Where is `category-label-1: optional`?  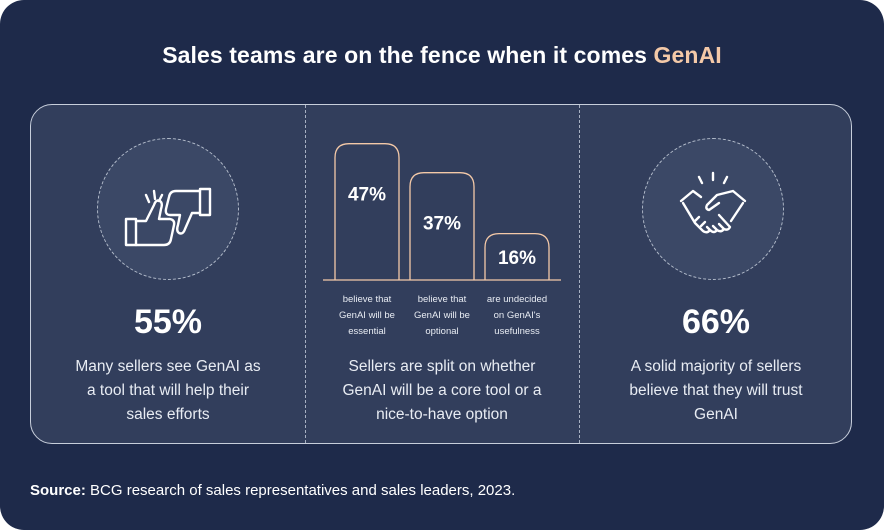
category-label-1: optional is located at coordinates (441, 331).